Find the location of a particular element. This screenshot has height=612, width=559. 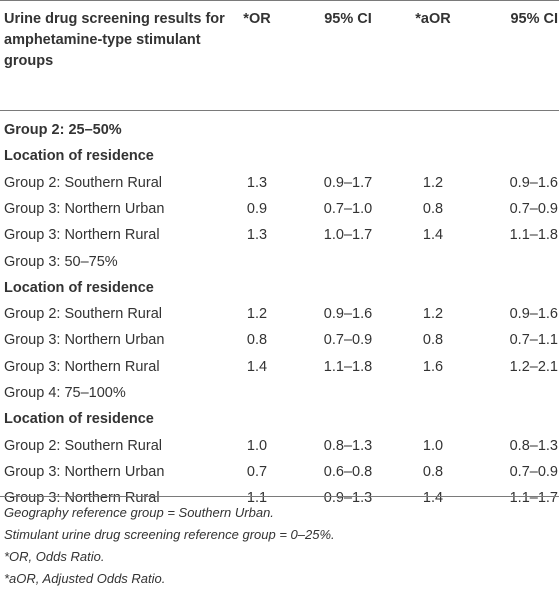

cell-aor: 1.0 is located at coordinates (433, 445).